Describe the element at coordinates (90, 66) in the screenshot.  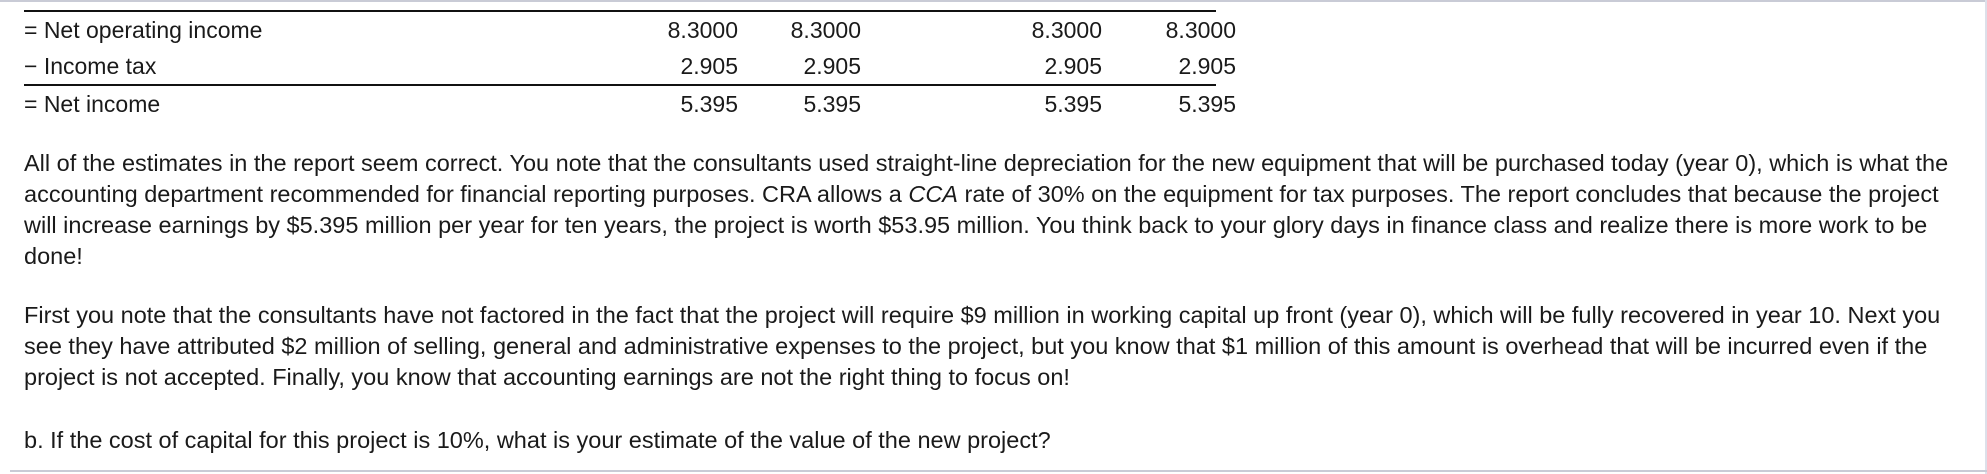
I see `row-label: − Income tax` at that location.